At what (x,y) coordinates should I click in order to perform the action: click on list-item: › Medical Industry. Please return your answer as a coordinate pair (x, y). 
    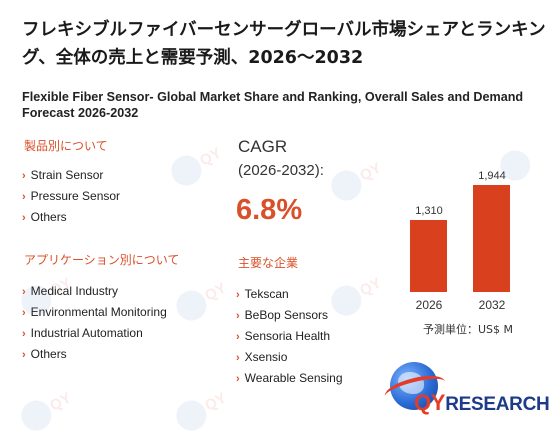
    Looking at the image, I should click on (94, 291).